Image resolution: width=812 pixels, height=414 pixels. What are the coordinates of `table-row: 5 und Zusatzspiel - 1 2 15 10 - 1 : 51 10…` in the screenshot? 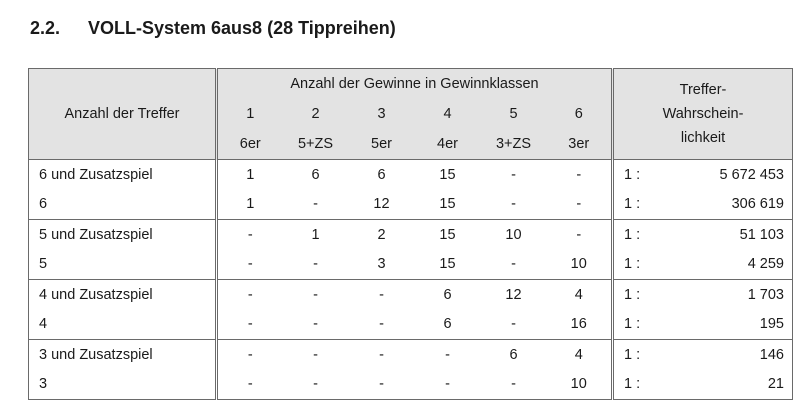 It's located at (410, 234).